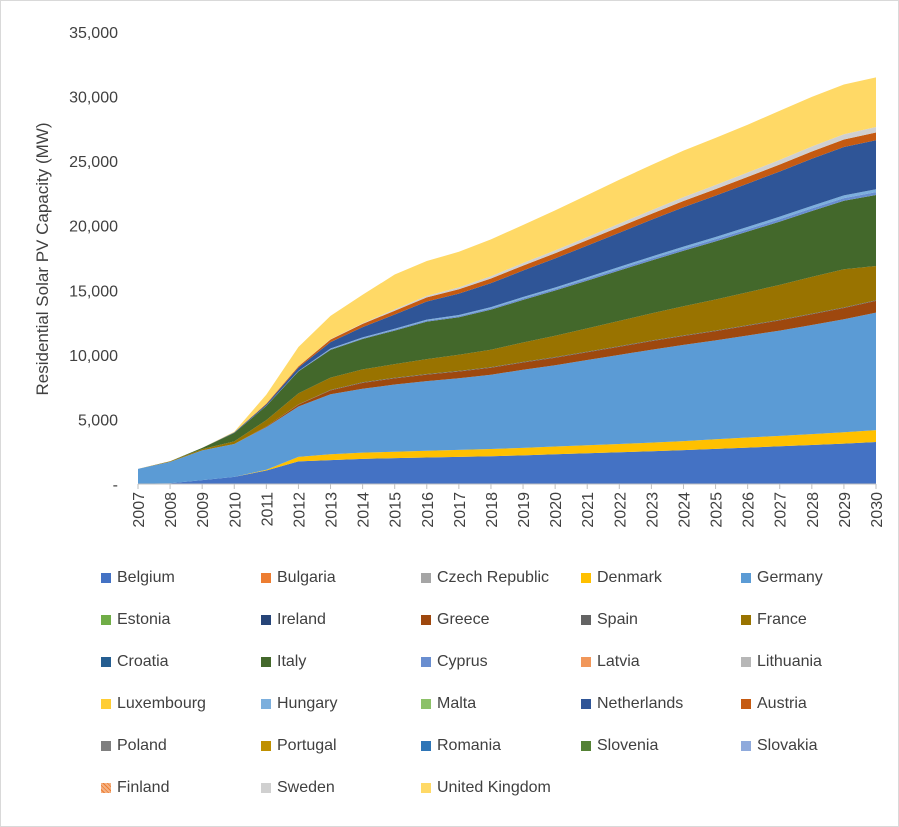 The image size is (899, 827). What do you see at coordinates (144, 619) in the screenshot?
I see `legend-label: Estonia` at bounding box center [144, 619].